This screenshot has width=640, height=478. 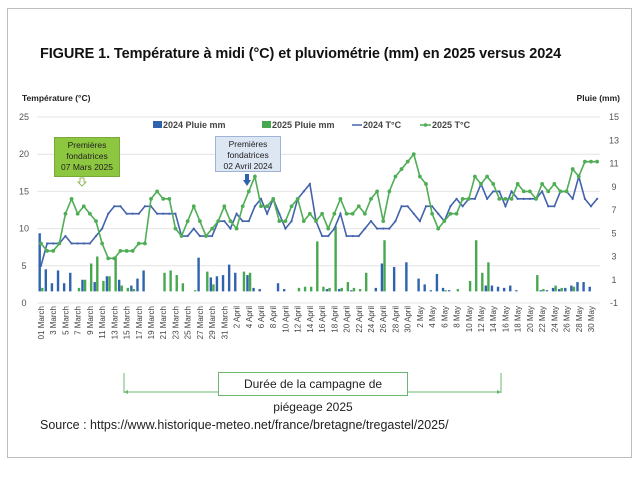 I want to click on annotation-line: fondatrices, so click(x=248, y=155).